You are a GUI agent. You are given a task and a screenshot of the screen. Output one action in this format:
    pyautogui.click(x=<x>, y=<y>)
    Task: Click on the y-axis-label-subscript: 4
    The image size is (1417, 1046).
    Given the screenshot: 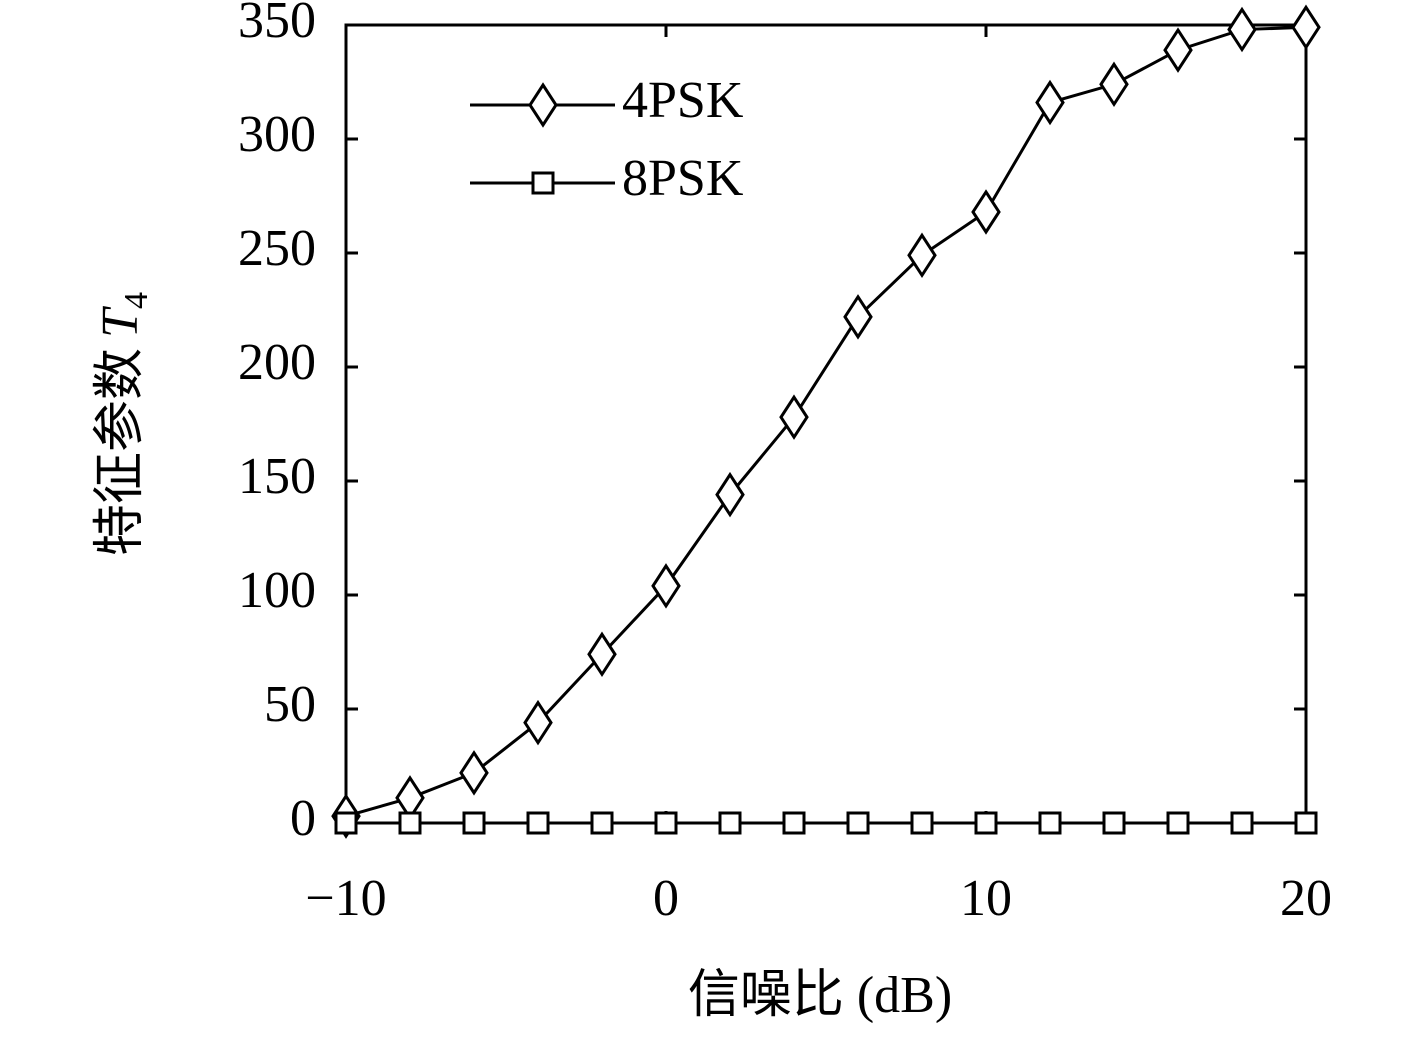 What is the action you would take?
    pyautogui.click(x=136, y=300)
    